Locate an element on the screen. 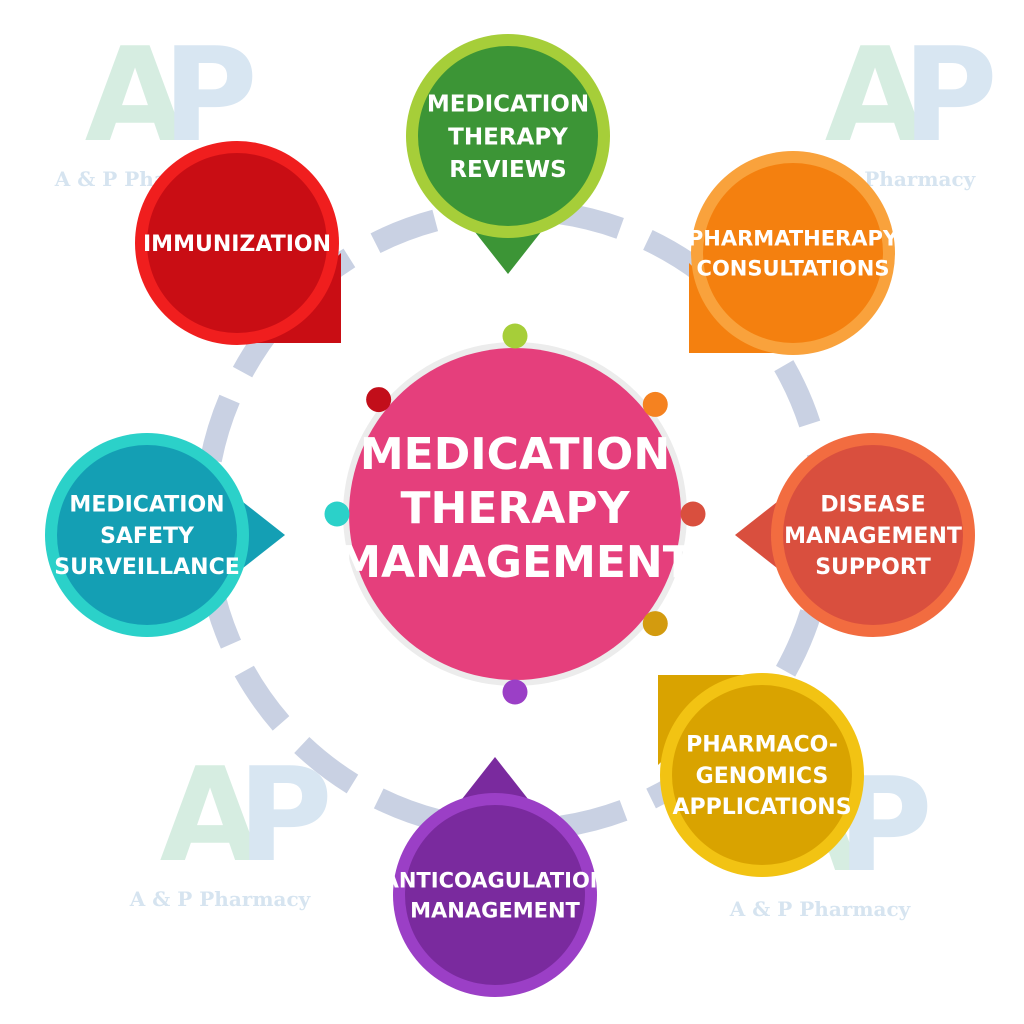 This screenshot has height=1024, width=1024. node-medication-therapy-reviews: MEDICATION THERAPY REVIEWS is located at coordinates (508, 154).